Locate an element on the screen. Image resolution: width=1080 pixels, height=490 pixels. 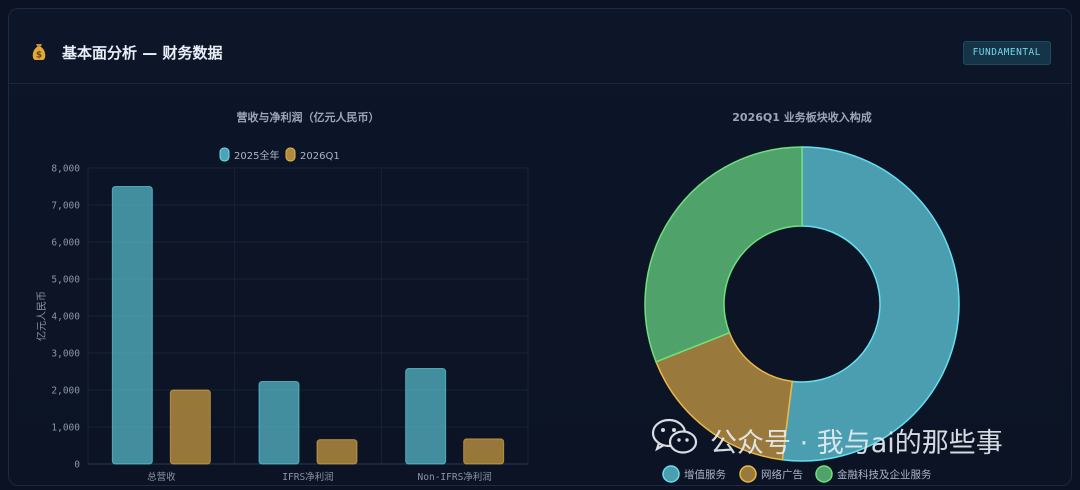
donut-legend-label-2: 网络广告 is located at coordinates (782, 474).